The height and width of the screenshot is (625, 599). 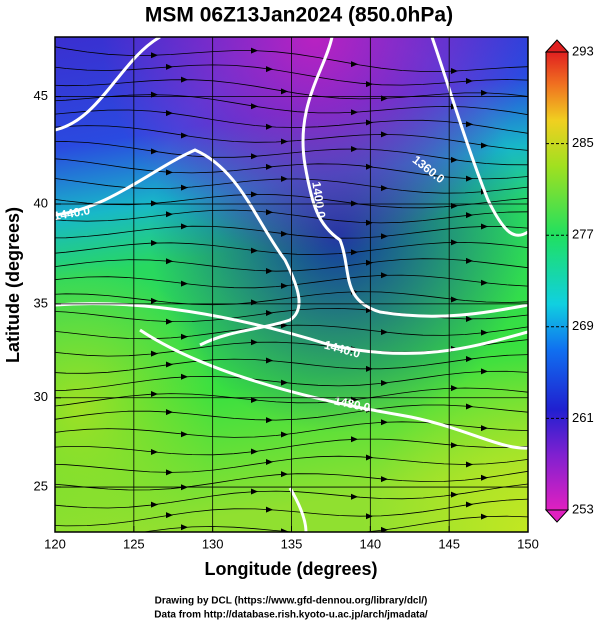 I want to click on y-tick-label: 45, so click(x=41, y=95).